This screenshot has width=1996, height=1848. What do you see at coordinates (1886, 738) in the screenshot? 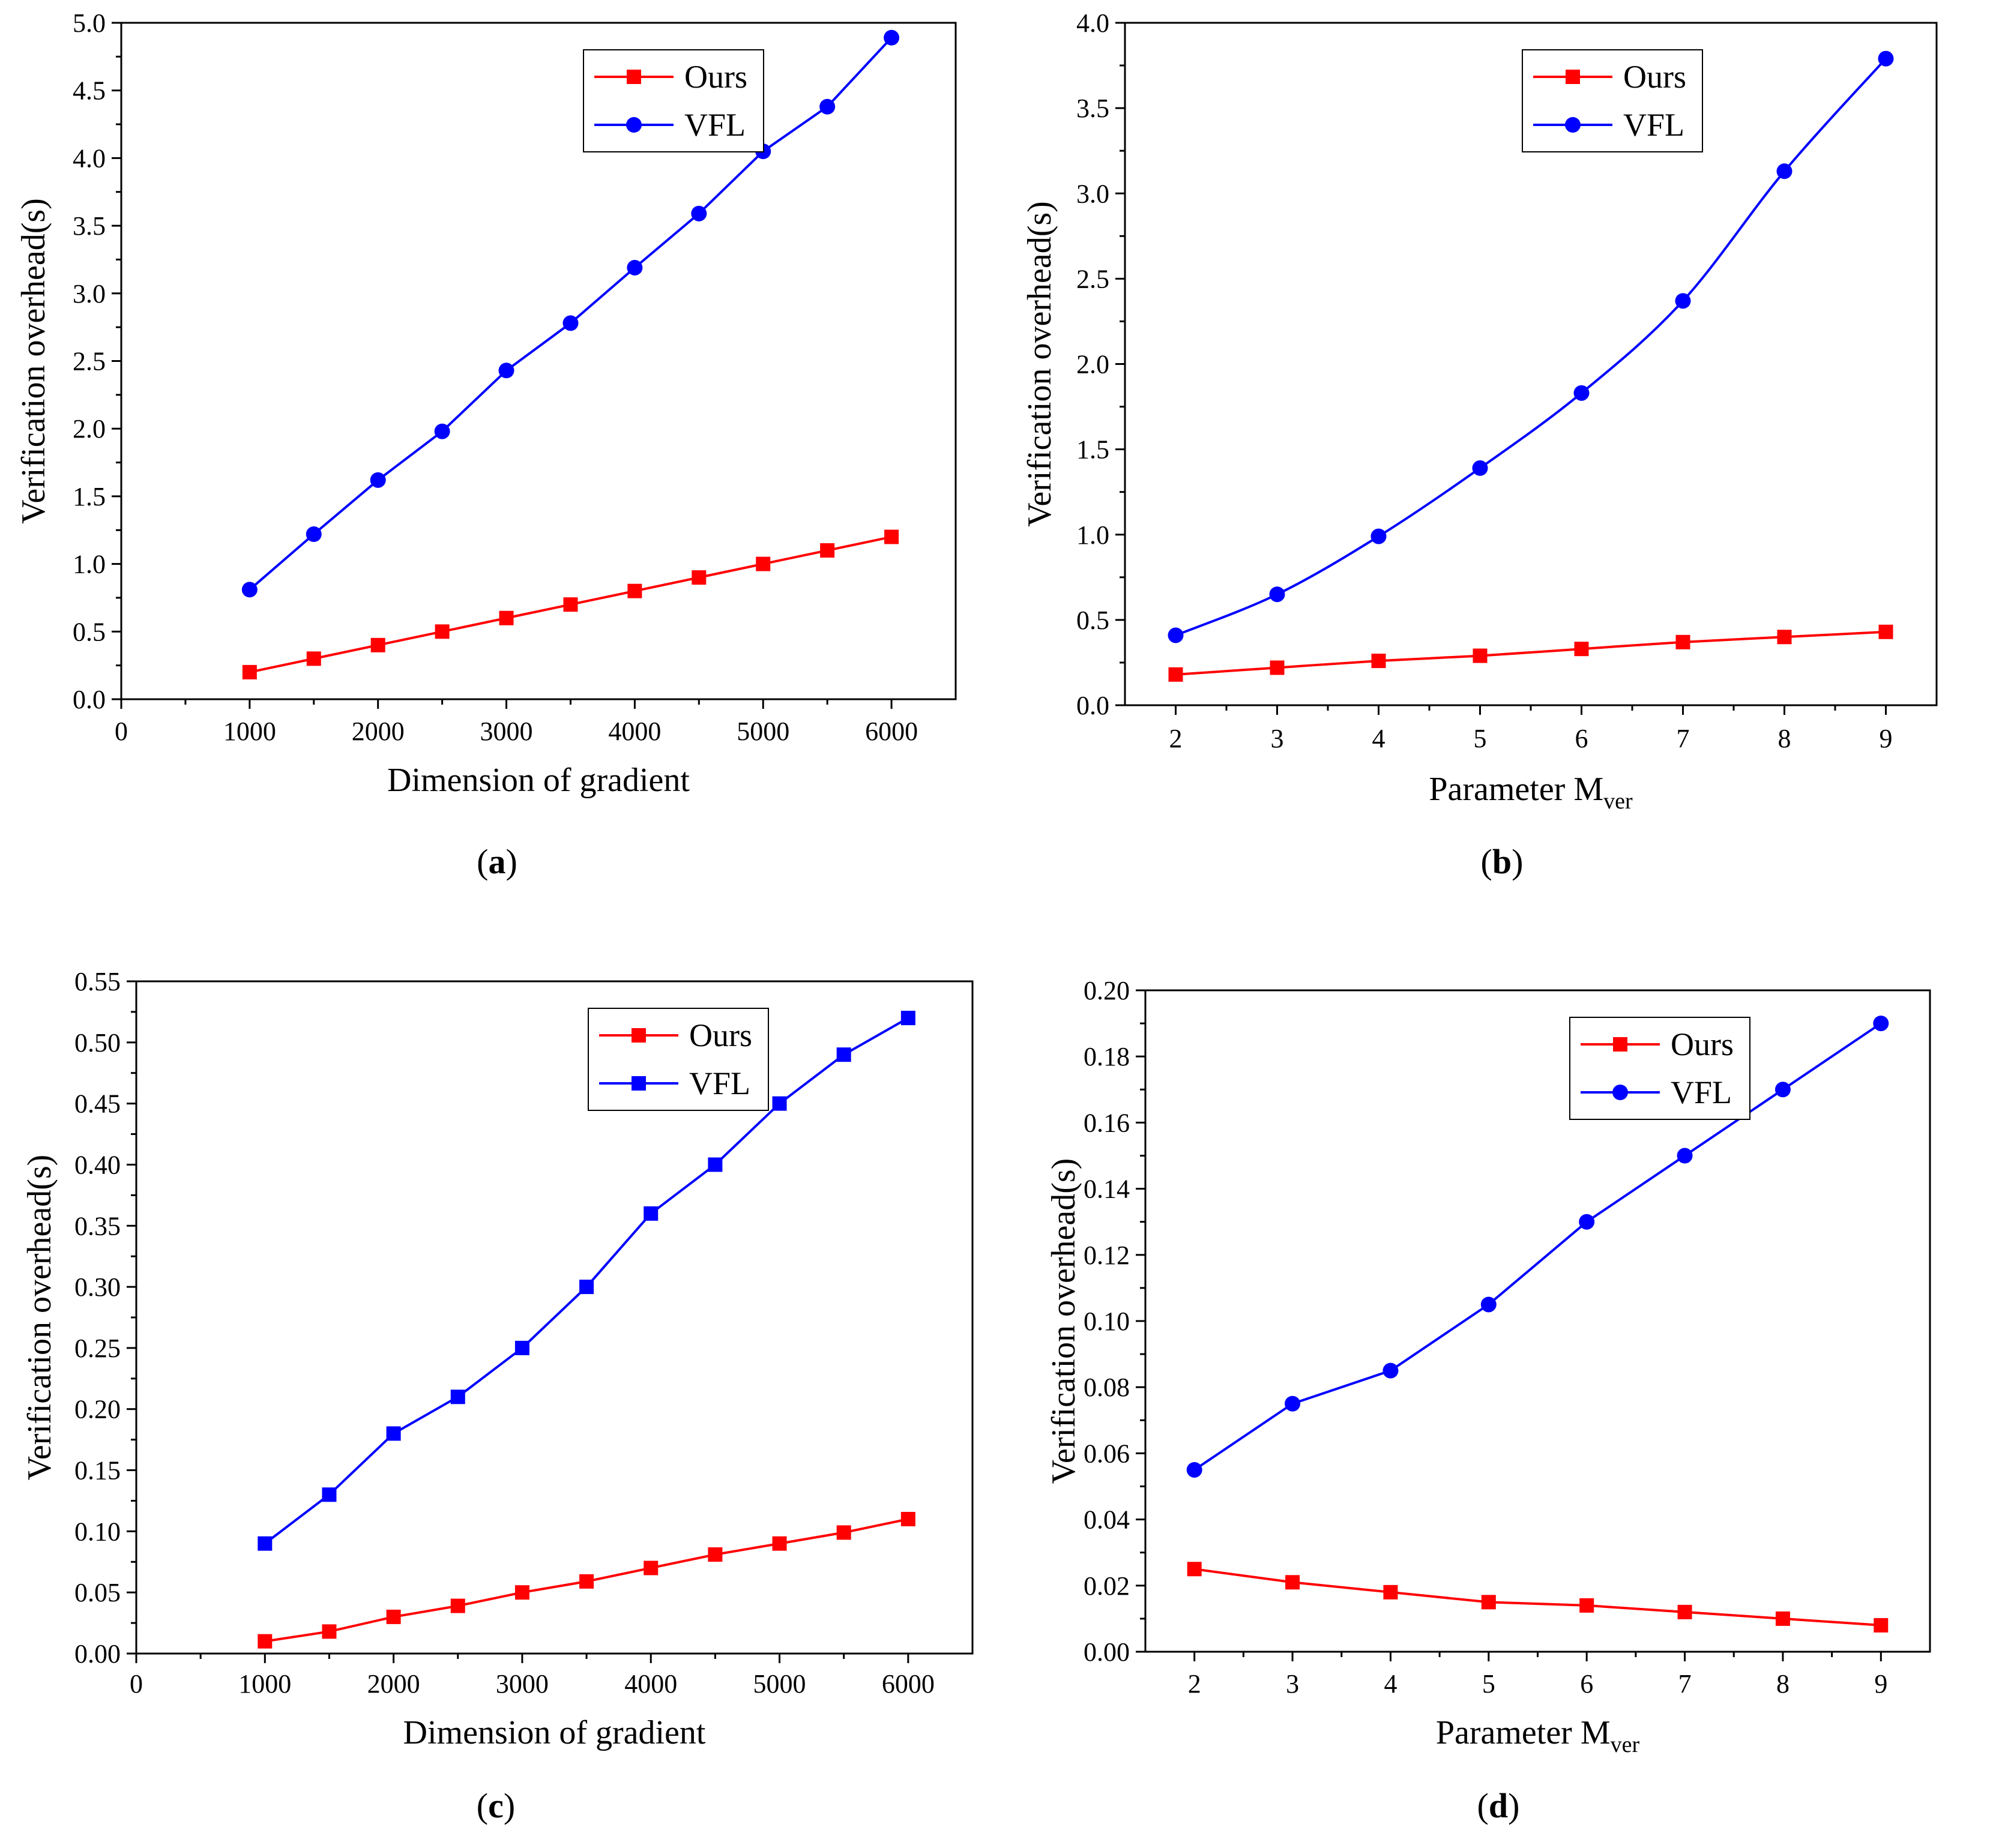
I see `x-tick-label: 9` at bounding box center [1886, 738].